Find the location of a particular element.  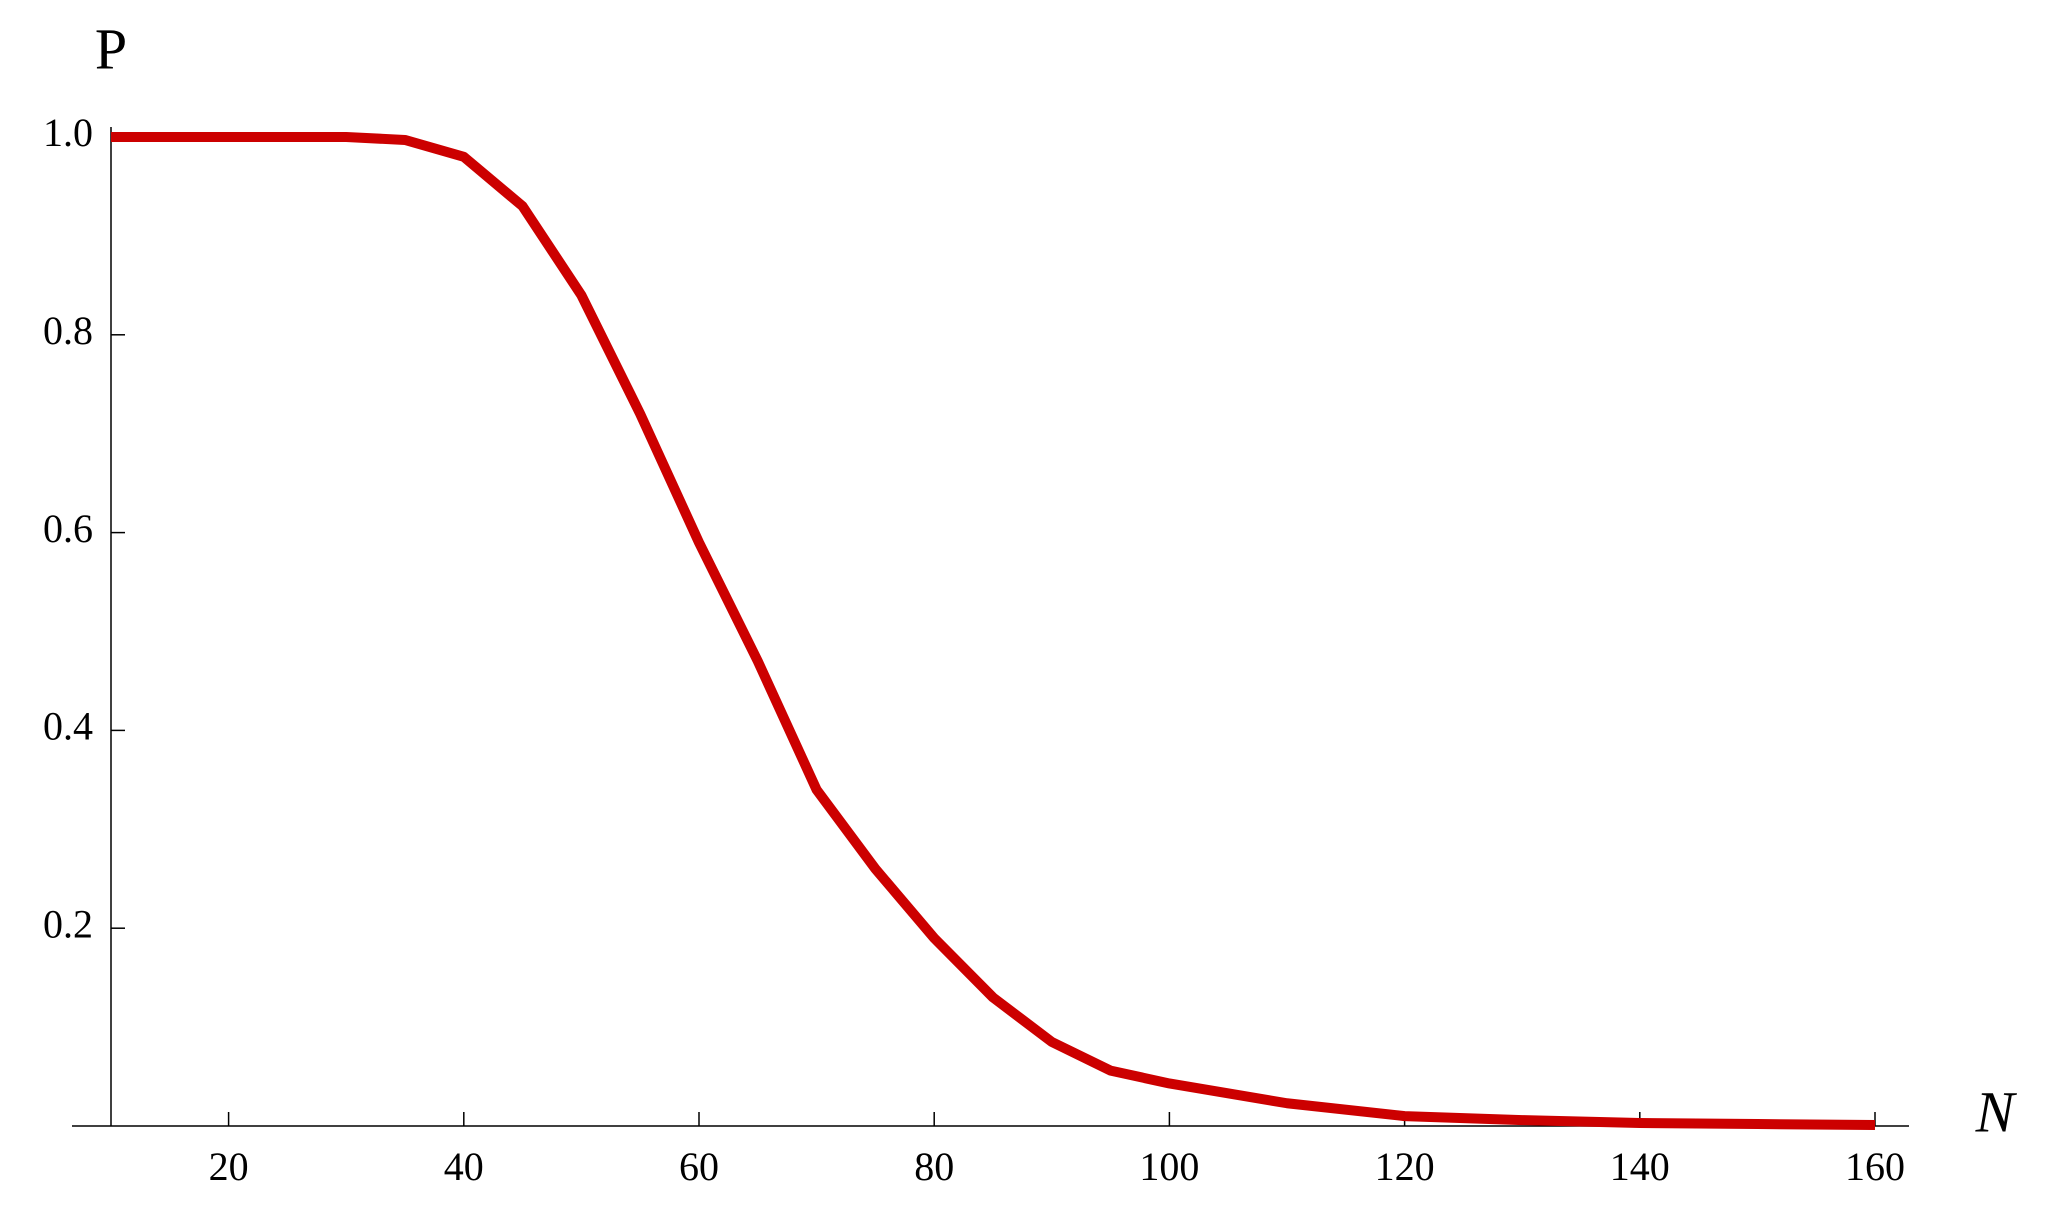

y-tick-label: 1.0 is located at coordinates (68, 132).